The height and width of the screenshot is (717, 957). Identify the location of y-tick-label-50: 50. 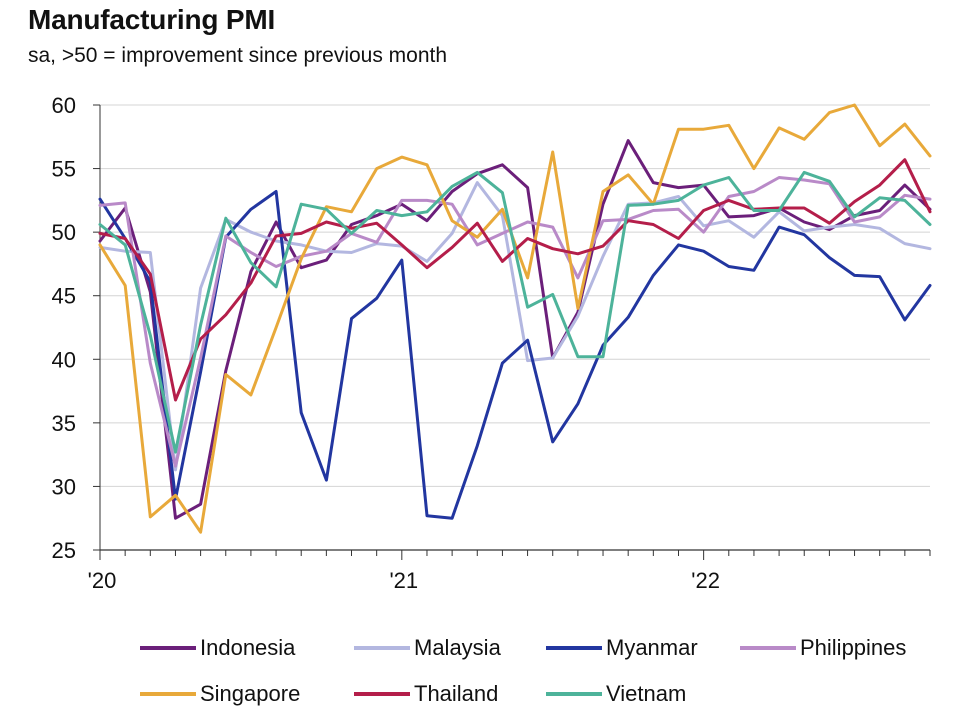
(64, 232).